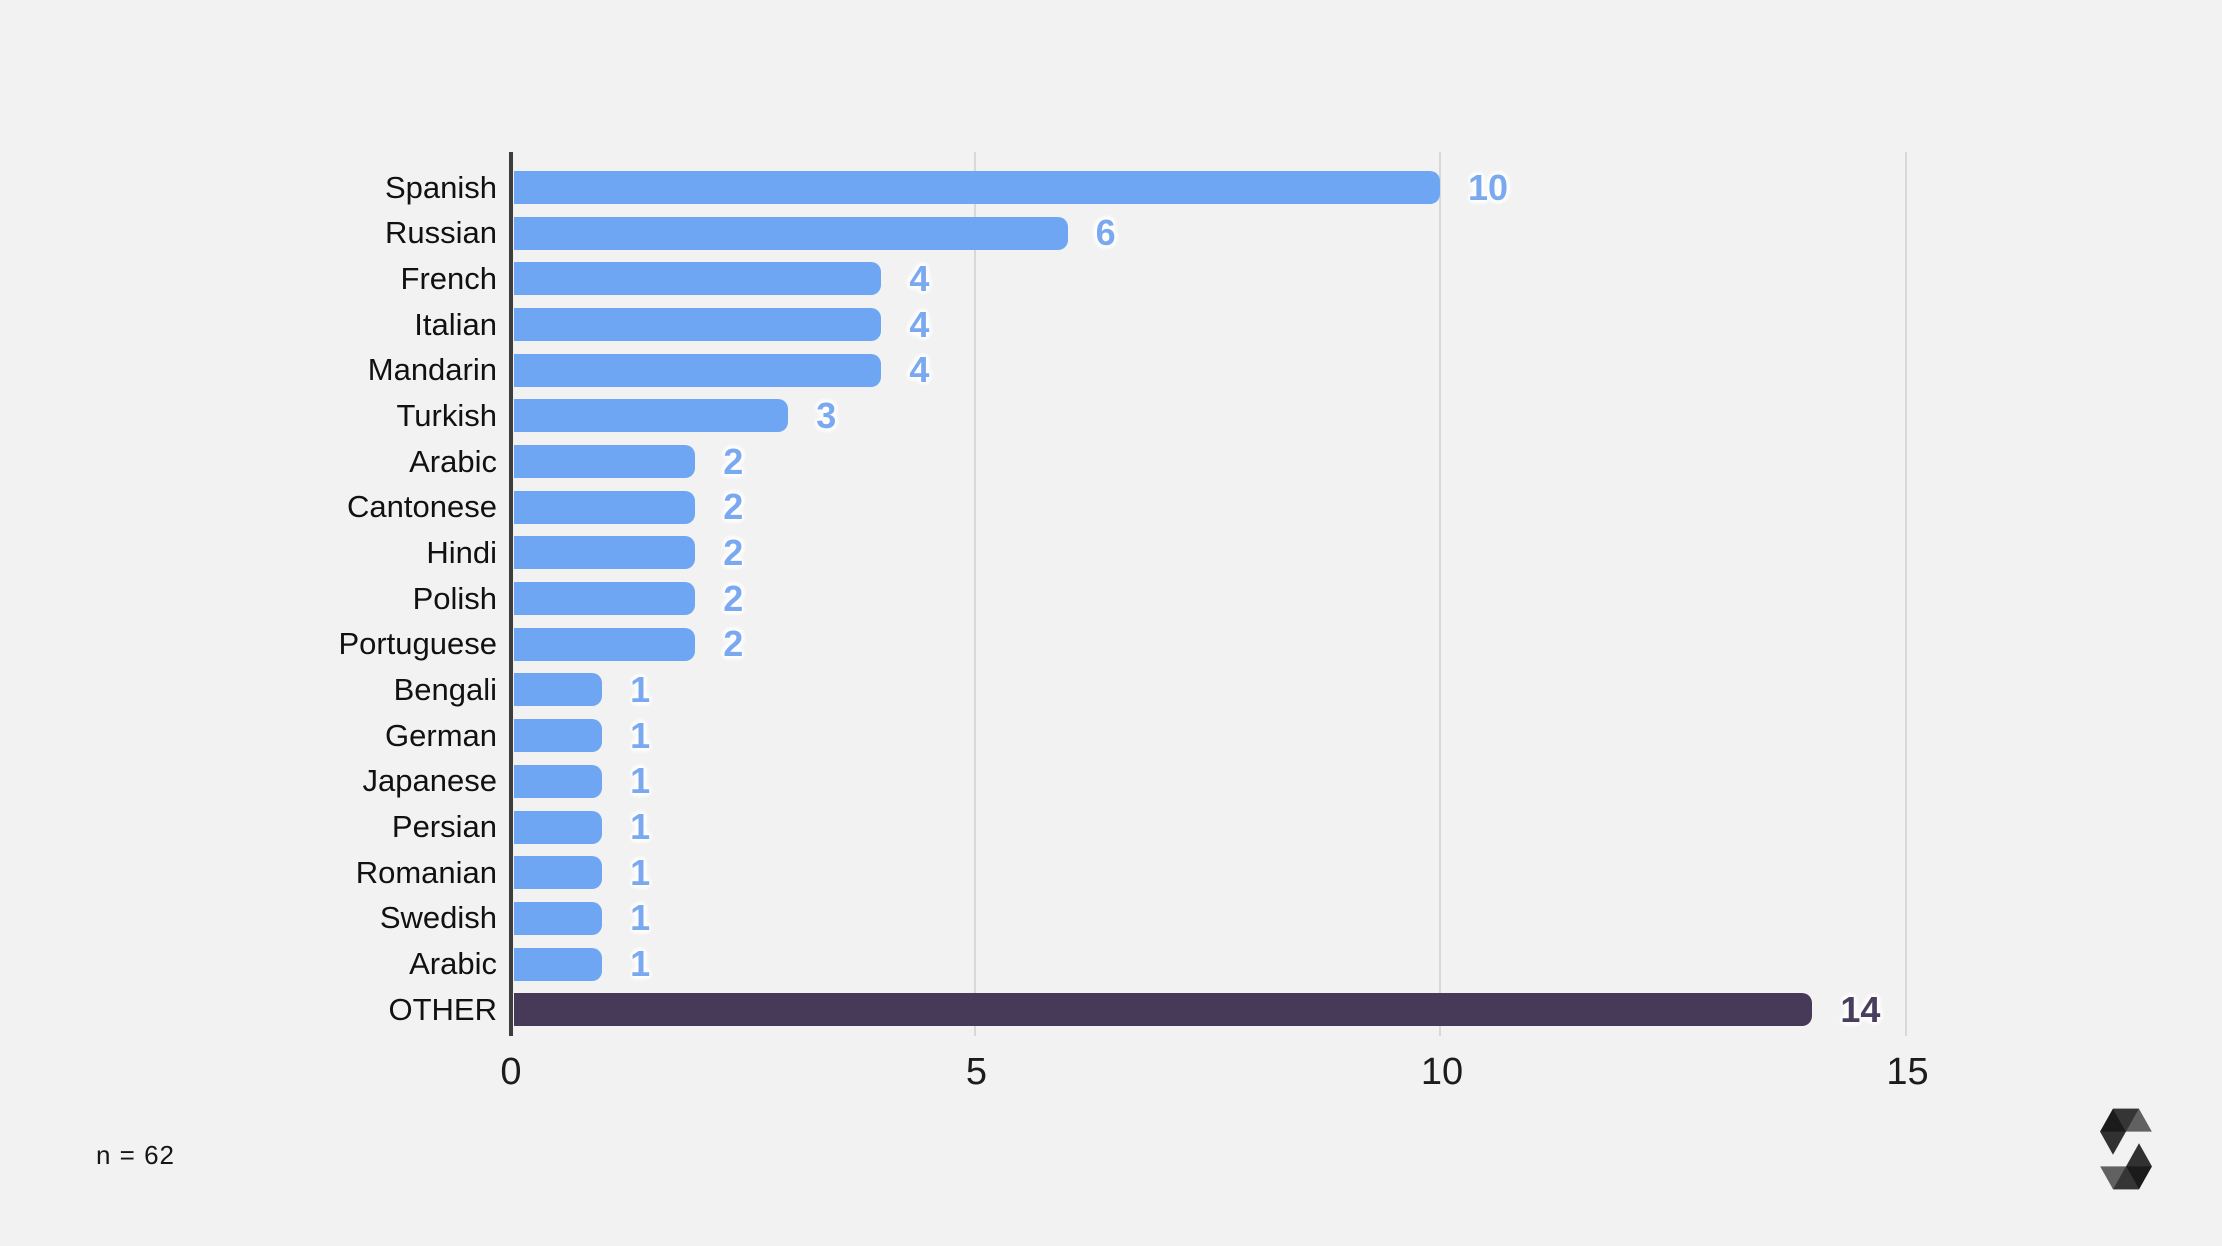 The width and height of the screenshot is (2222, 1246). What do you see at coordinates (417, 644) in the screenshot?
I see `category-label: Portuguese` at bounding box center [417, 644].